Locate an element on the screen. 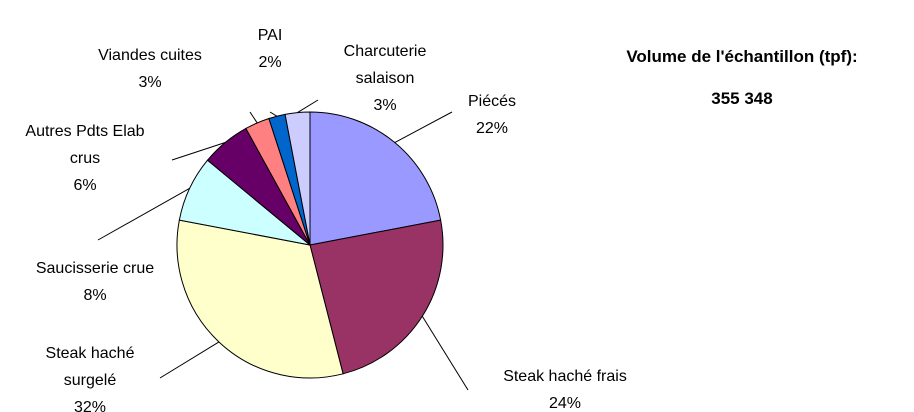  slice-label: Autres Pdts Elab crus is located at coordinates (84, 145).